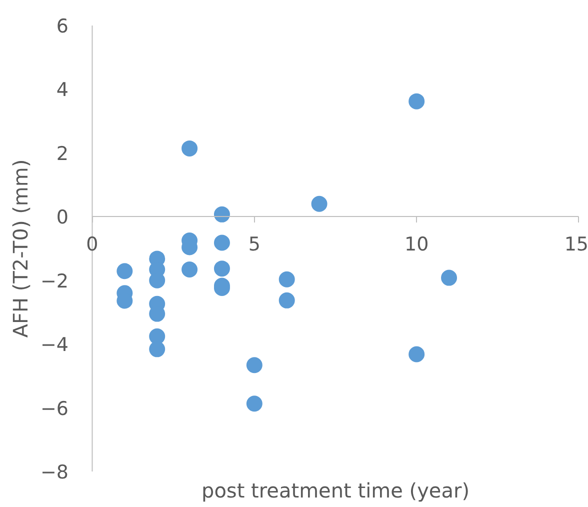 The image size is (588, 507). Describe the element at coordinates (54, 345) in the screenshot. I see `y-tick-label: −4` at that location.